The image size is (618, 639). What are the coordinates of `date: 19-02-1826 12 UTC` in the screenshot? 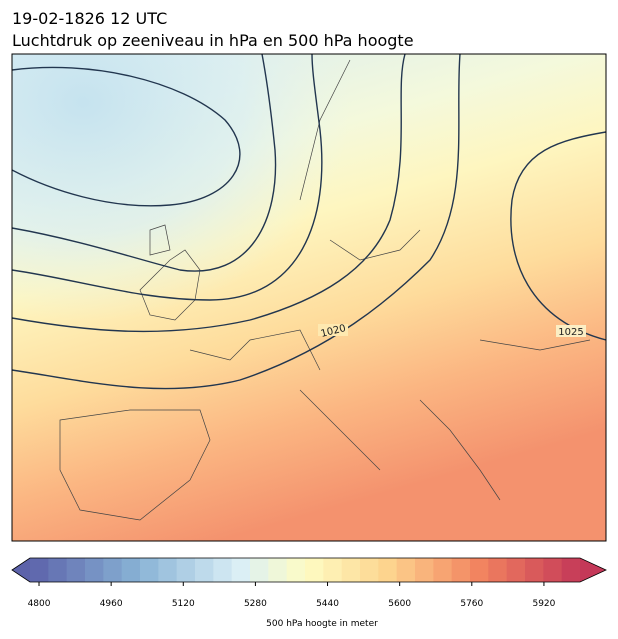 It's located at (89, 18).